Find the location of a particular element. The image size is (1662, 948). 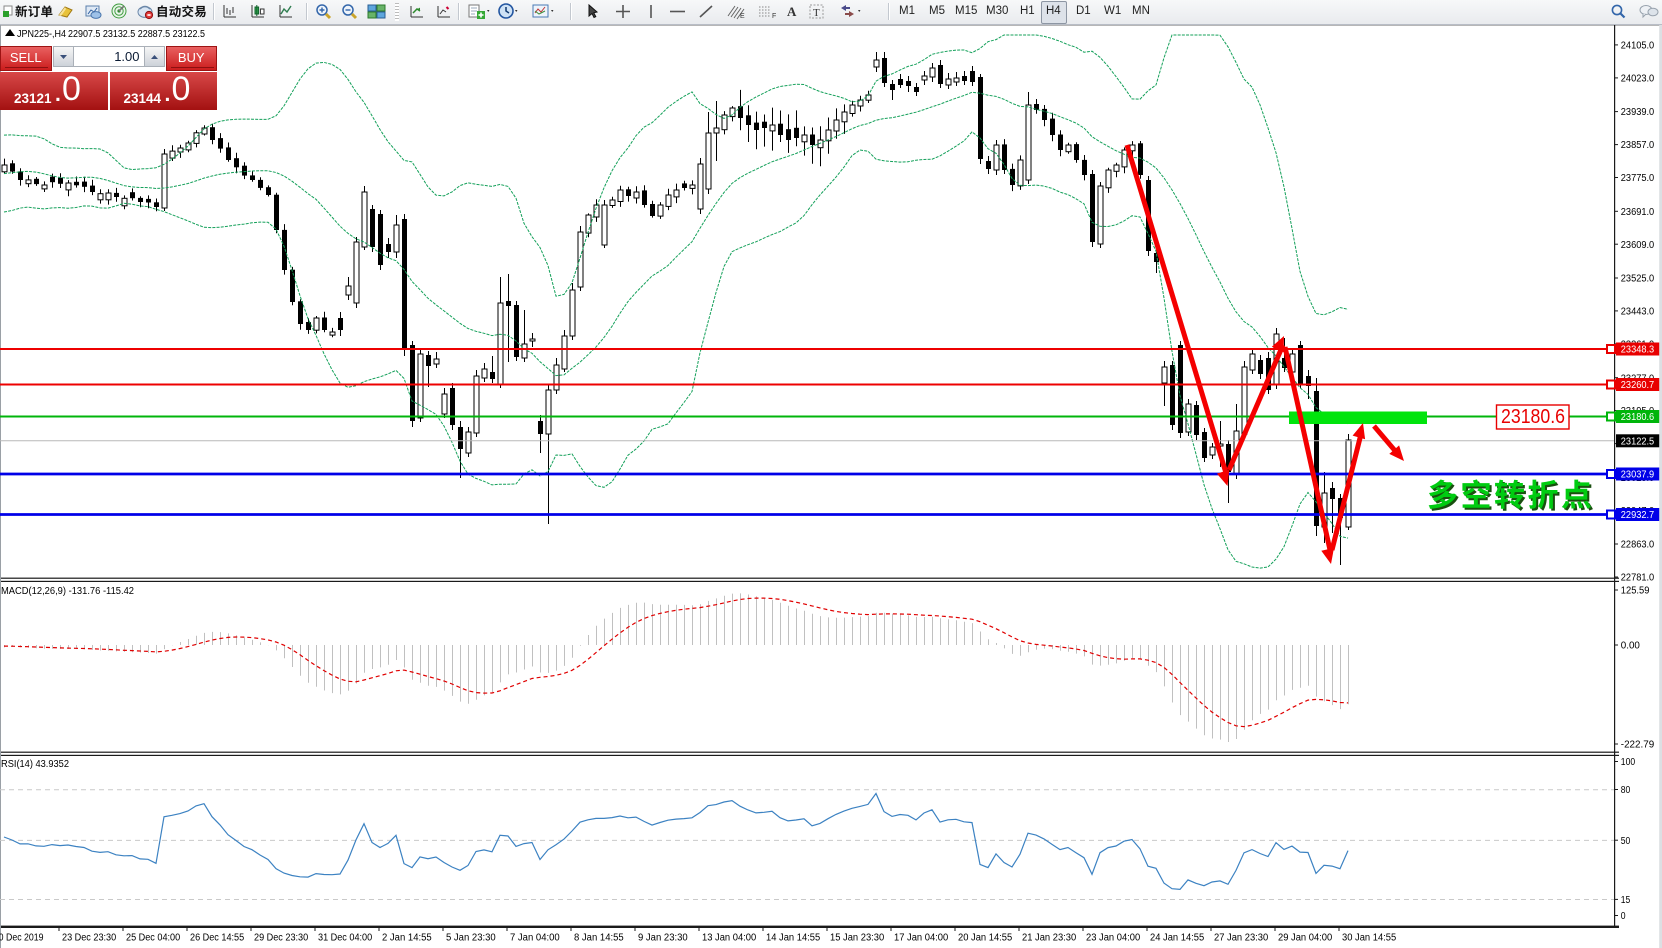

svg-text: 22863.0 is located at coordinates (1638, 545).